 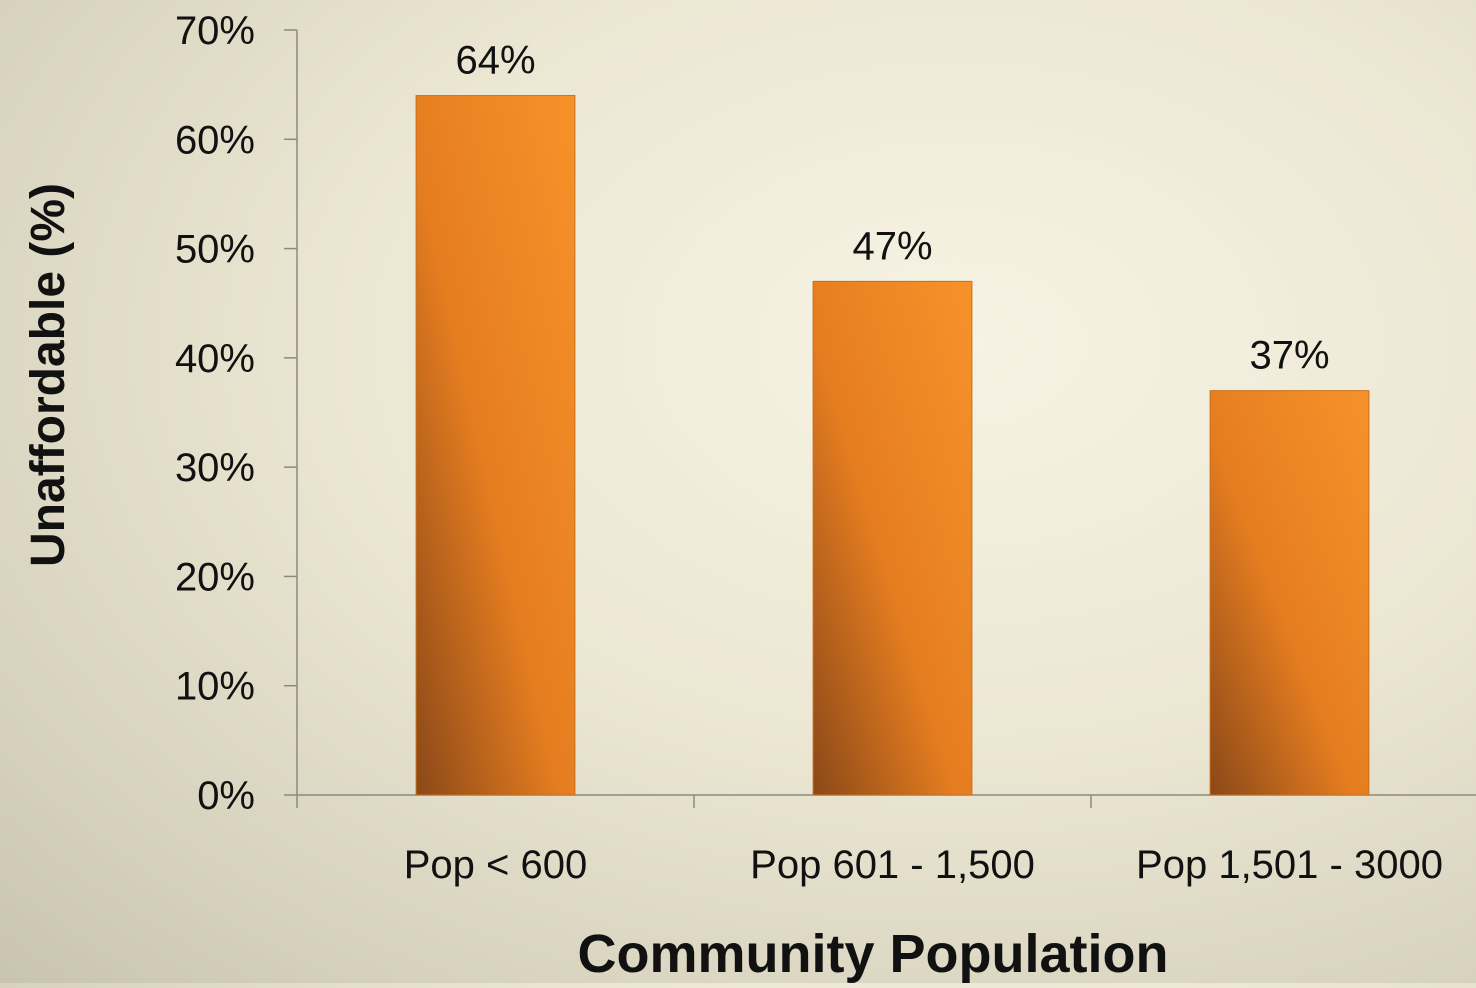 I want to click on data-label: 37%, so click(x=1289, y=356).